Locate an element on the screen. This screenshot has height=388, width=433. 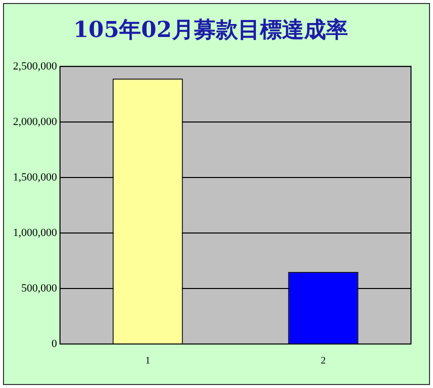
chart-title: 105年02月募款目標達成率 is located at coordinates (210, 29).